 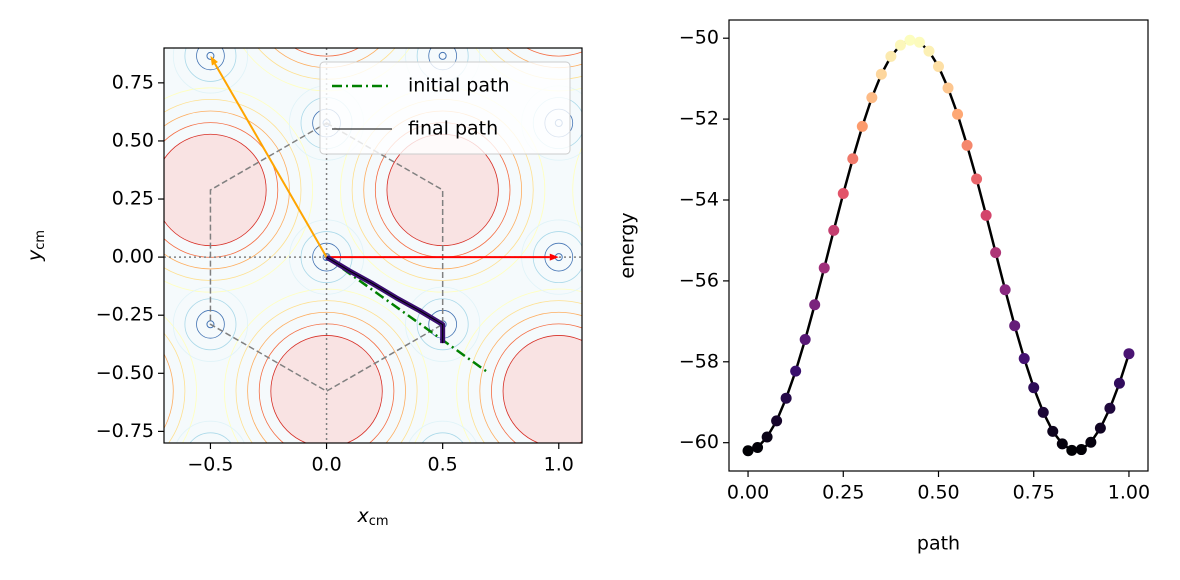 What do you see at coordinates (628, 245) in the screenshot?
I see `y-axis-label: energy` at bounding box center [628, 245].